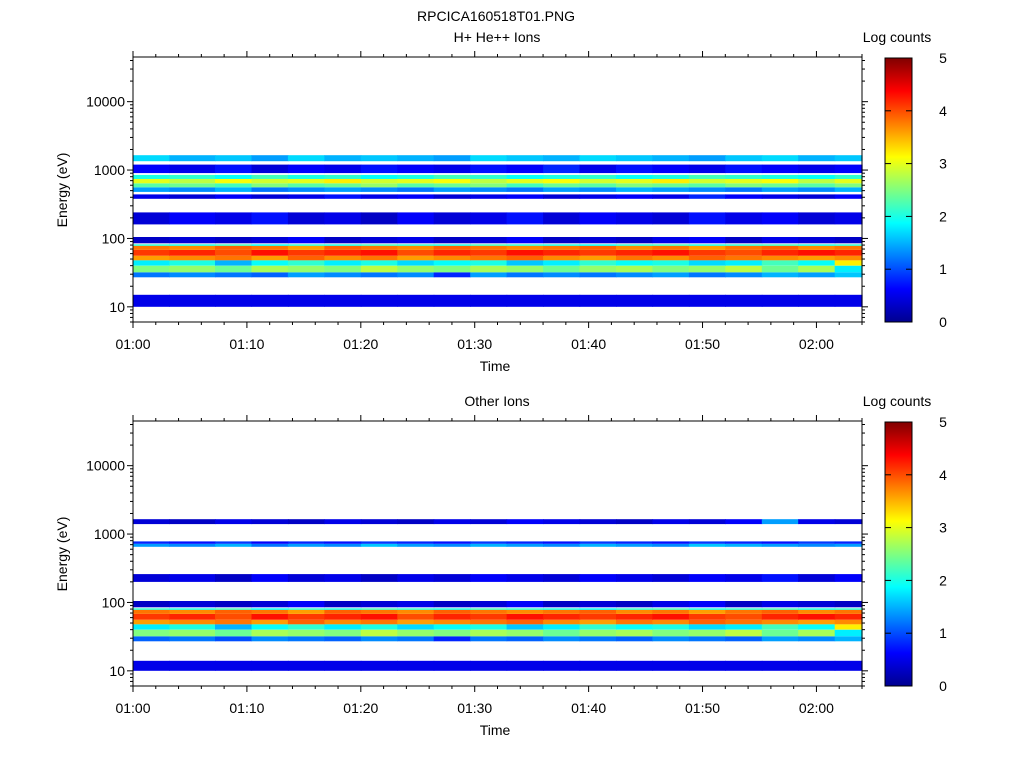  What do you see at coordinates (105, 466) in the screenshot?
I see `y-tick-label: 10000` at bounding box center [105, 466].